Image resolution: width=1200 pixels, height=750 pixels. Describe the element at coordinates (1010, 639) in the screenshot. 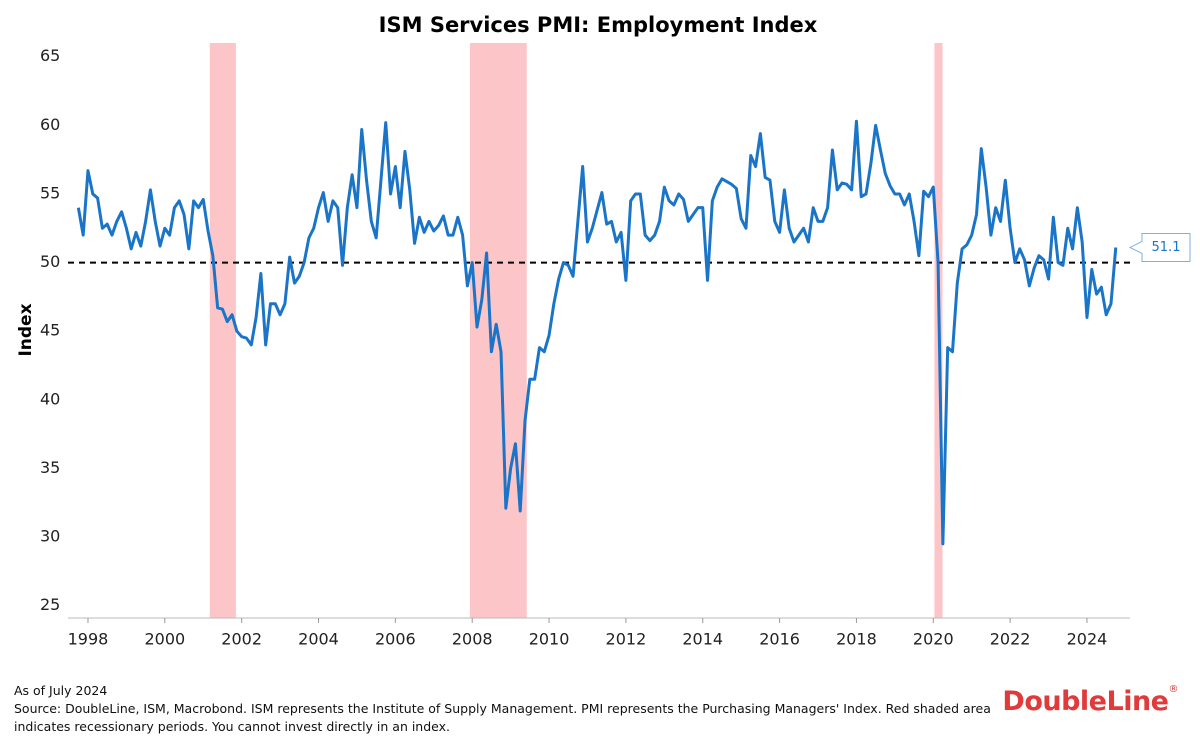

I see `x-tick-label: 2022` at that location.